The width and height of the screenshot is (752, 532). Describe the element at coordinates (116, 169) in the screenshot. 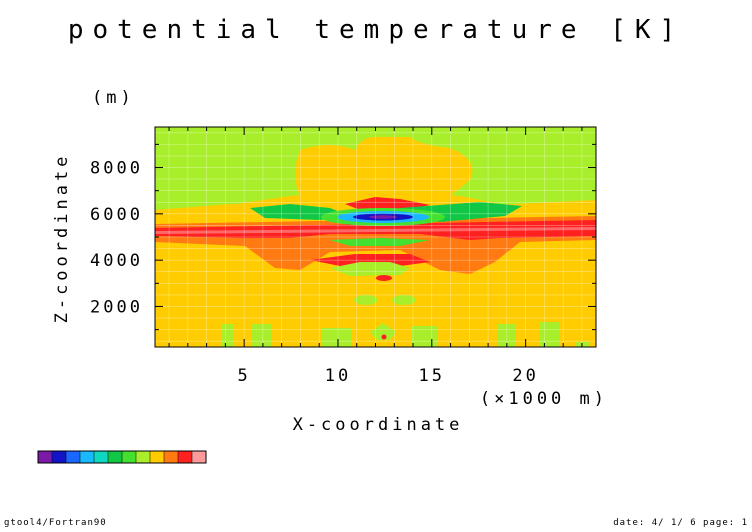

I see `y-tick-label: 8000` at that location.